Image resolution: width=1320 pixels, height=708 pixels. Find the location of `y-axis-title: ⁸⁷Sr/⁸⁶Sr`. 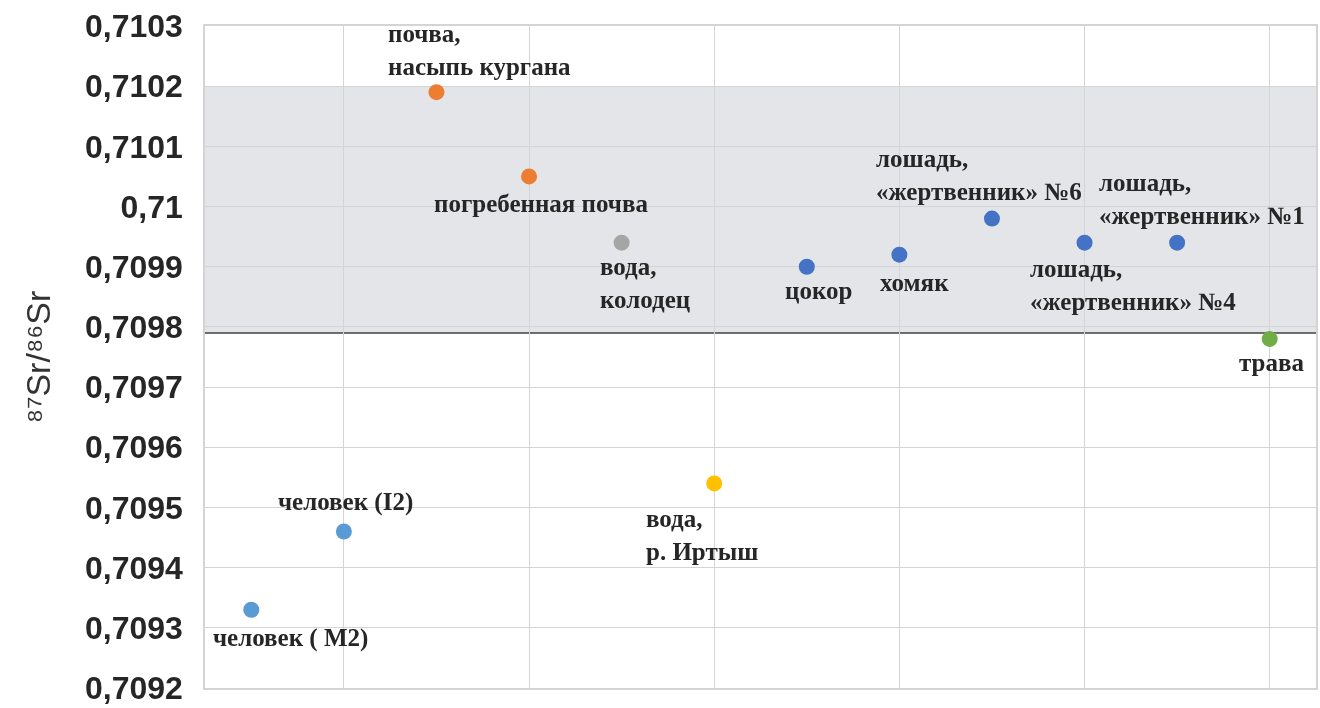

y-axis-title: ⁸⁷Sr/⁸⁶Sr is located at coordinates (38, 357).